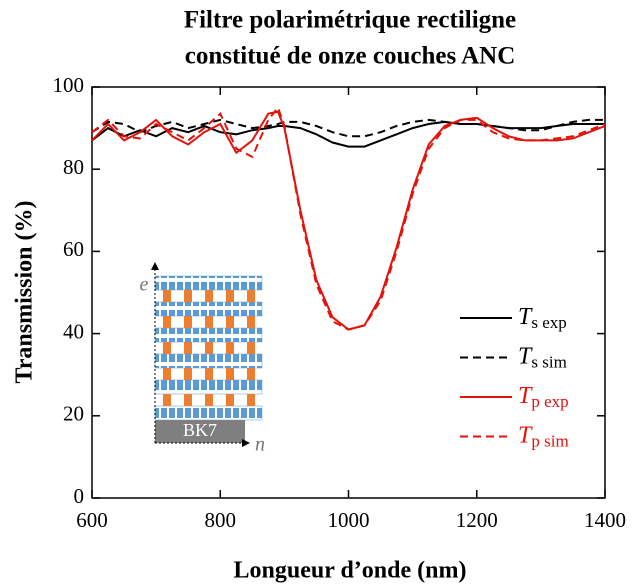  I want to click on legend-label: Ts sim, so click(542, 357).